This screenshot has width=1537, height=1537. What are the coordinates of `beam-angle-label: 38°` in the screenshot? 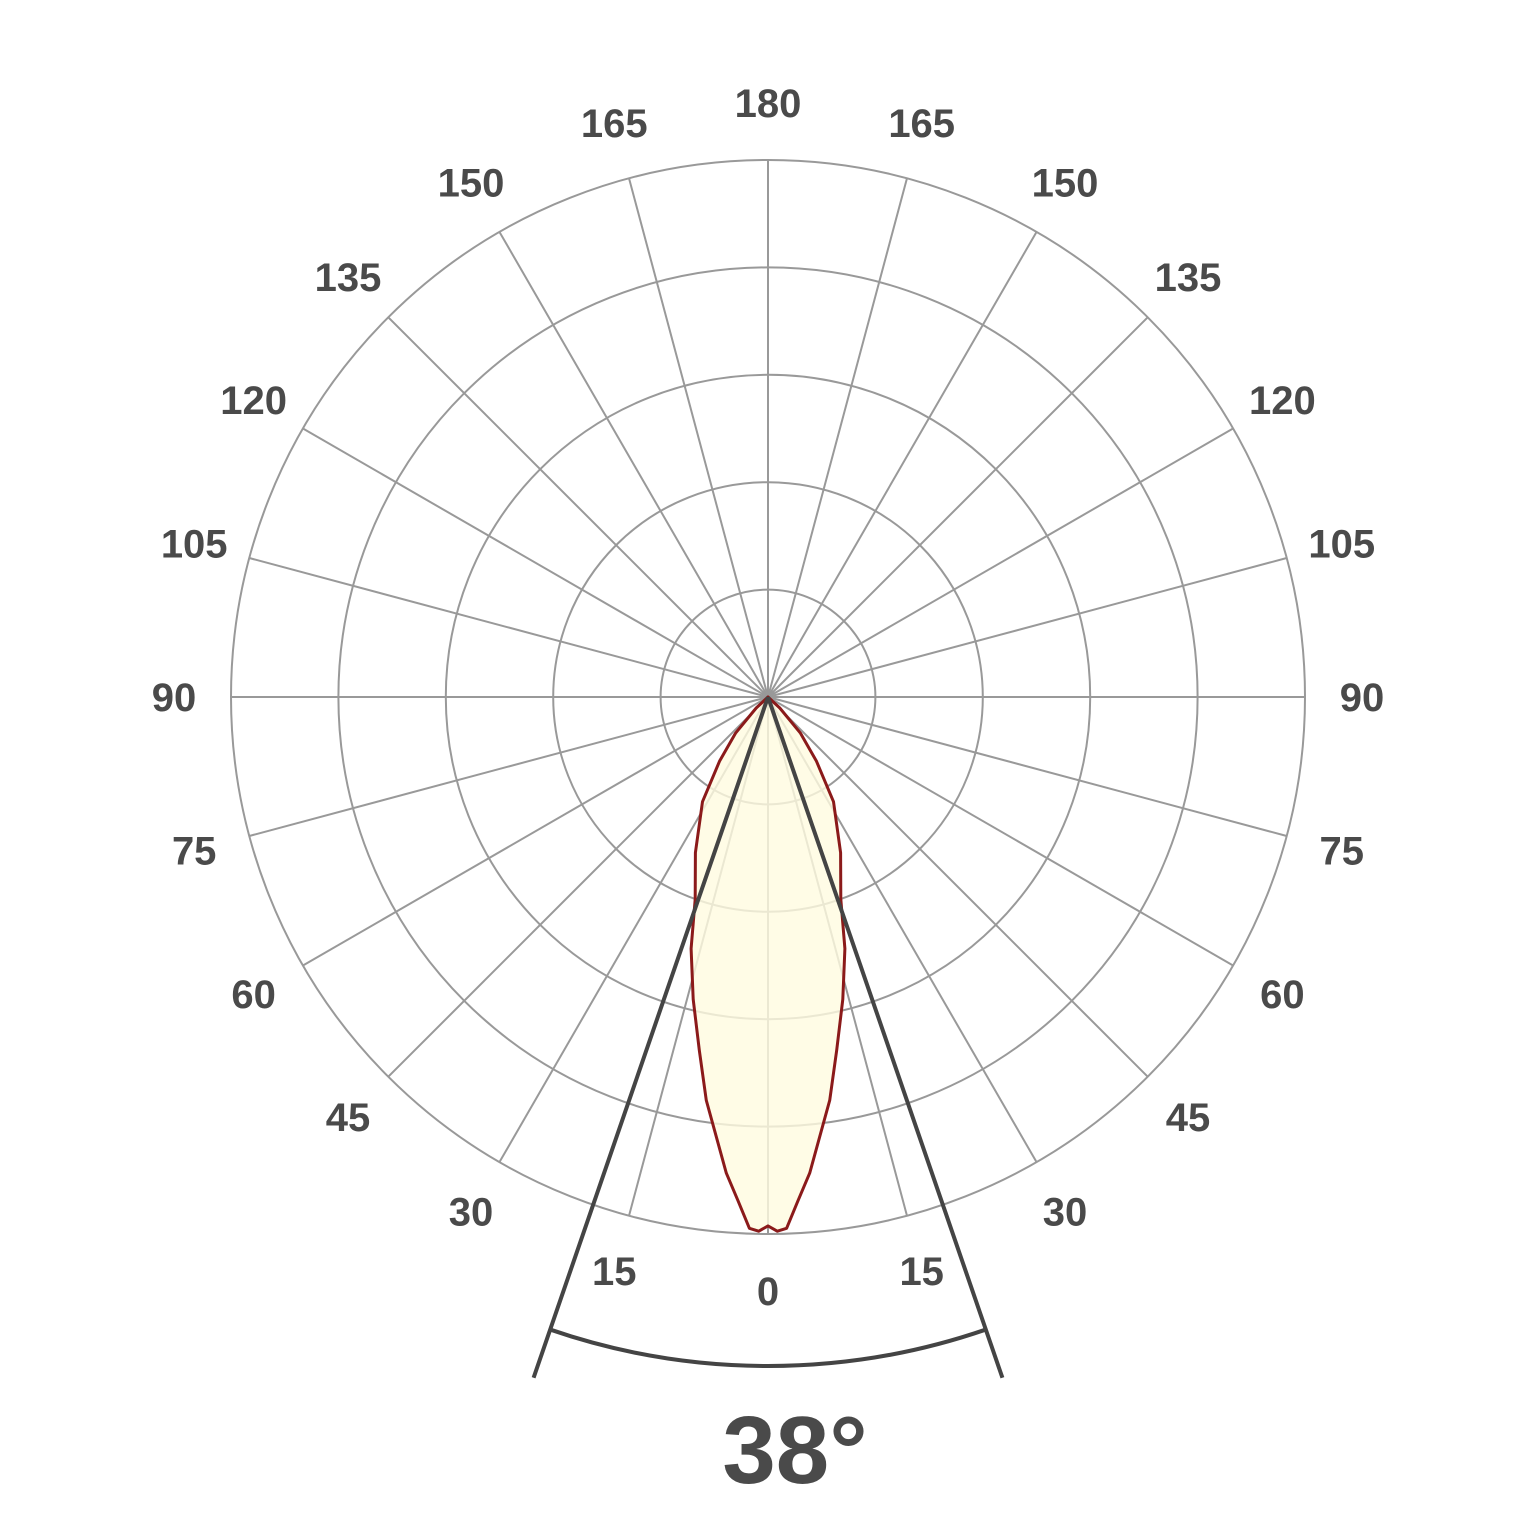 It's located at (794, 1450).